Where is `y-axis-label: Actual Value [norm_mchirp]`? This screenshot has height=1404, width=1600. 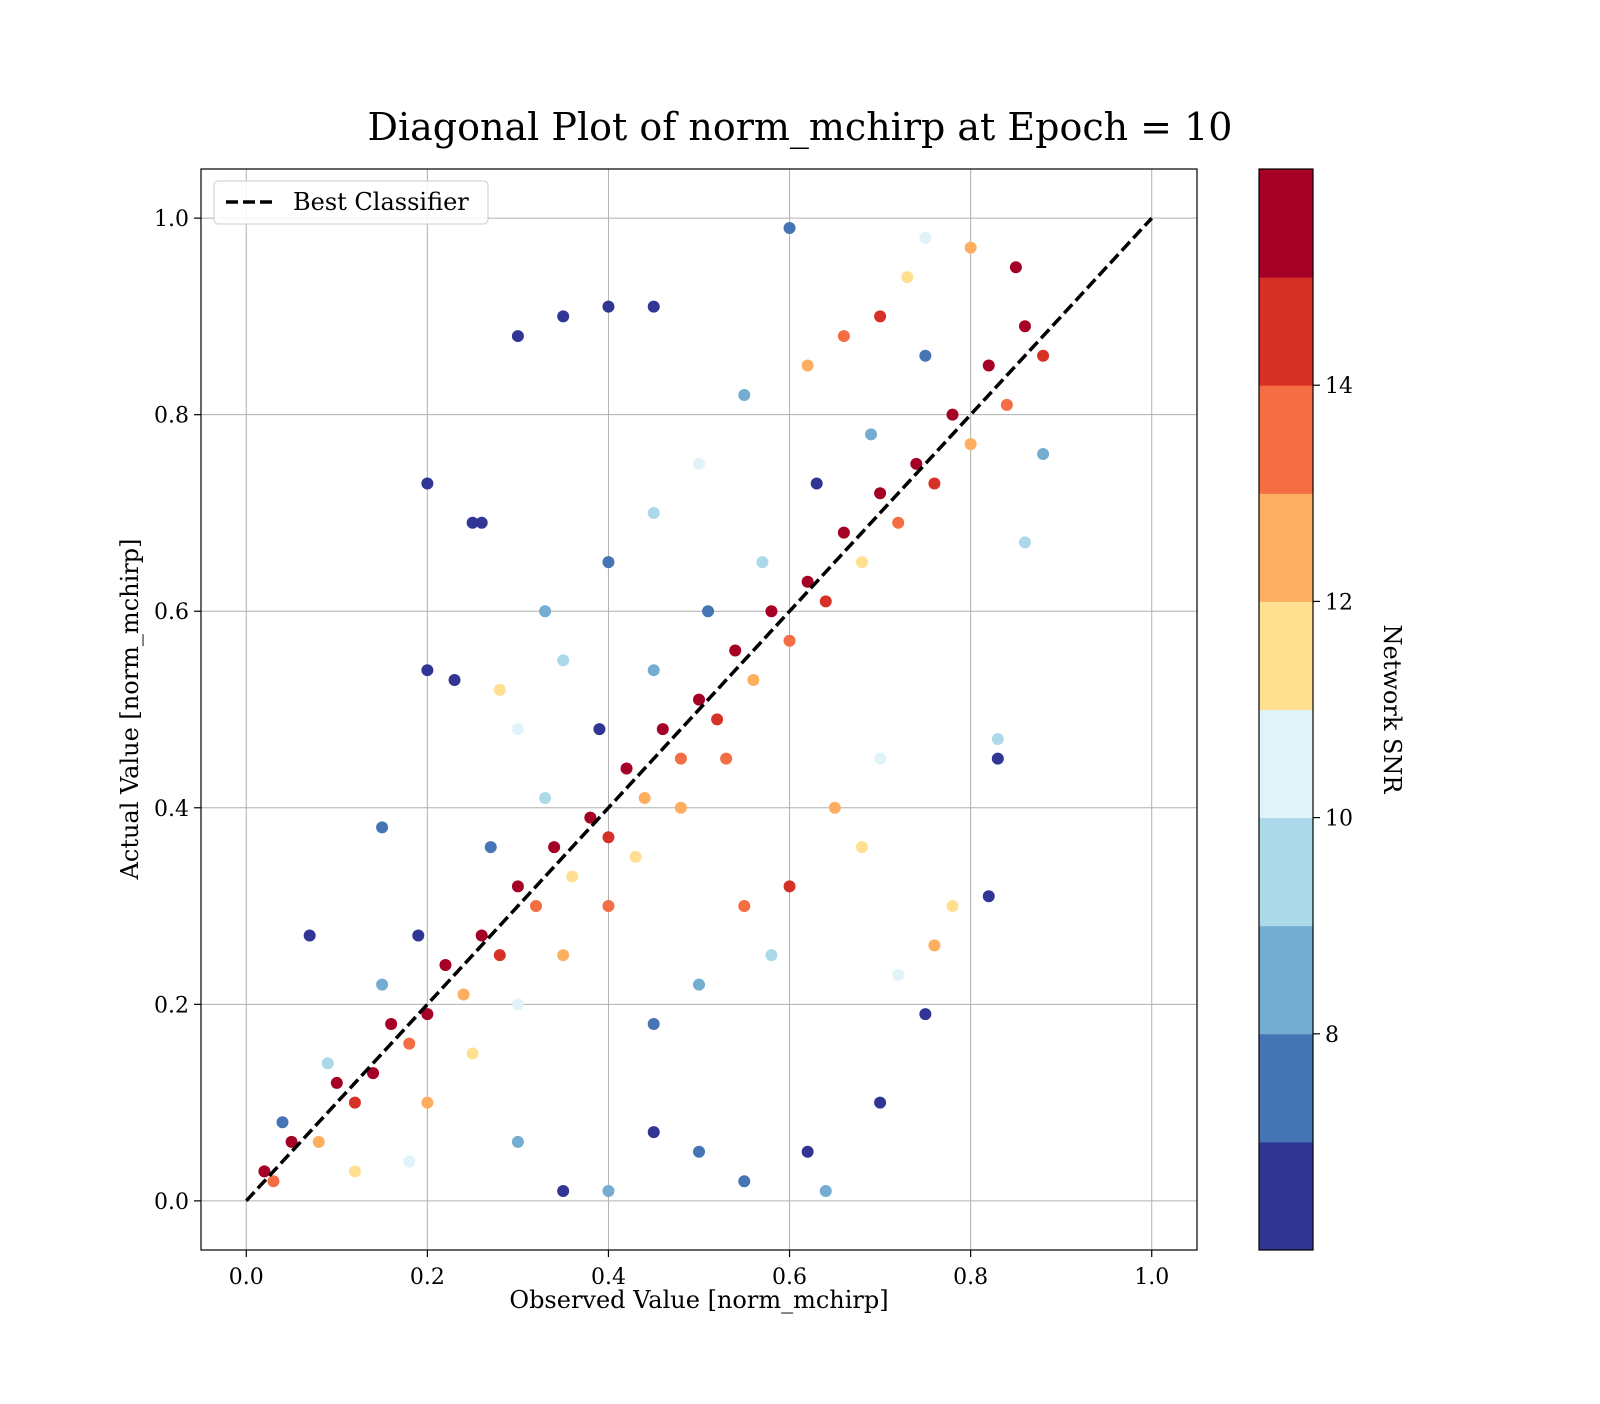 y-axis-label: Actual Value [norm_mchirp] is located at coordinates (130, 710).